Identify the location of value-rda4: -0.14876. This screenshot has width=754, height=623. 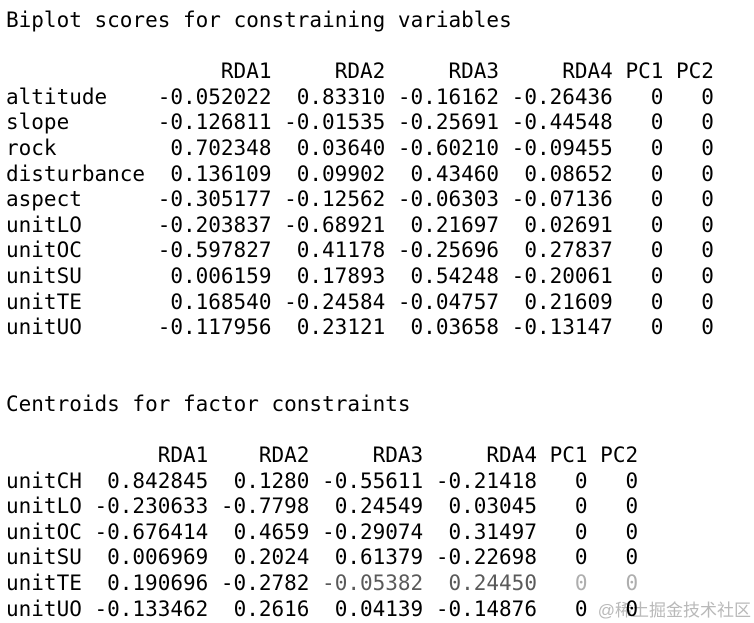
(486, 608).